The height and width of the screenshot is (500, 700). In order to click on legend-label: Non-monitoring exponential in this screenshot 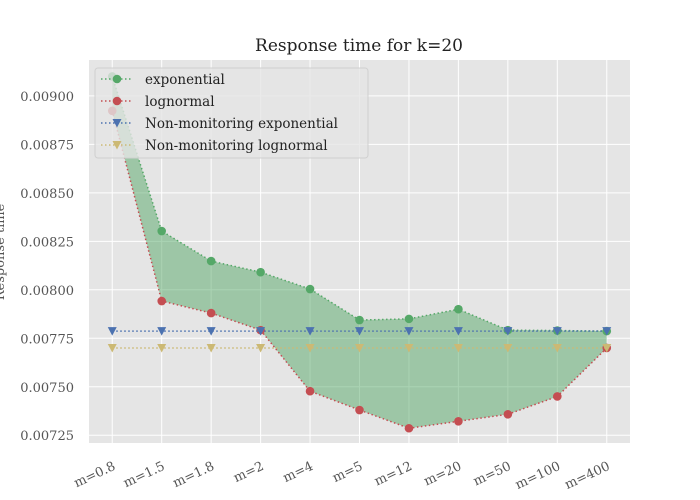, I will do `click(241, 124)`.